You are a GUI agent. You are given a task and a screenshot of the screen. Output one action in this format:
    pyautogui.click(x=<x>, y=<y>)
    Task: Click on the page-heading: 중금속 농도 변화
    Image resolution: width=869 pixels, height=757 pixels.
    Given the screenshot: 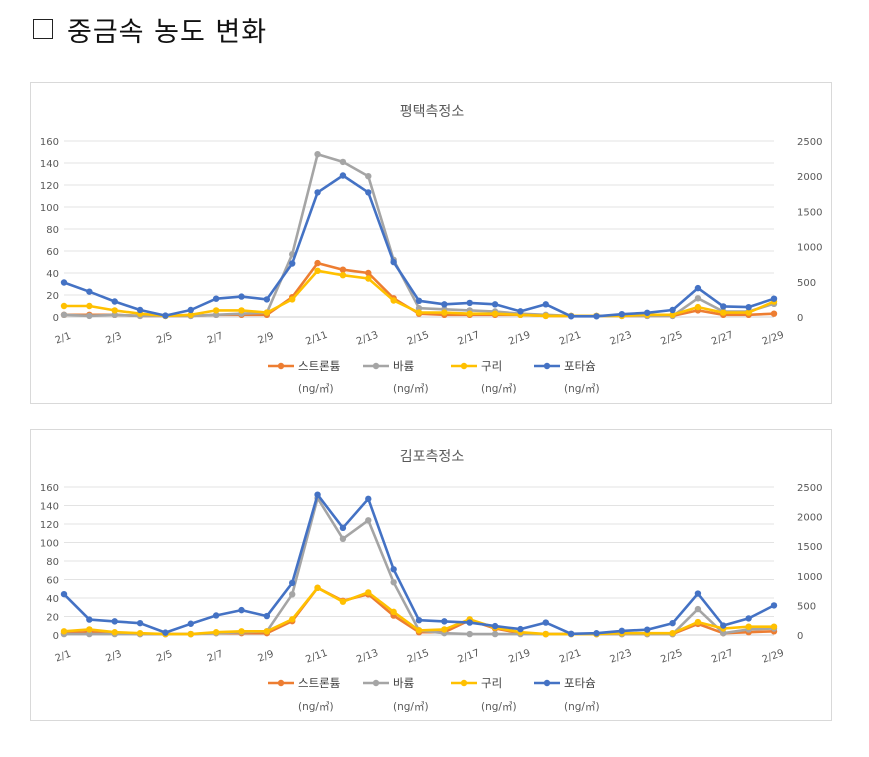 What is the action you would take?
    pyautogui.click(x=150, y=30)
    